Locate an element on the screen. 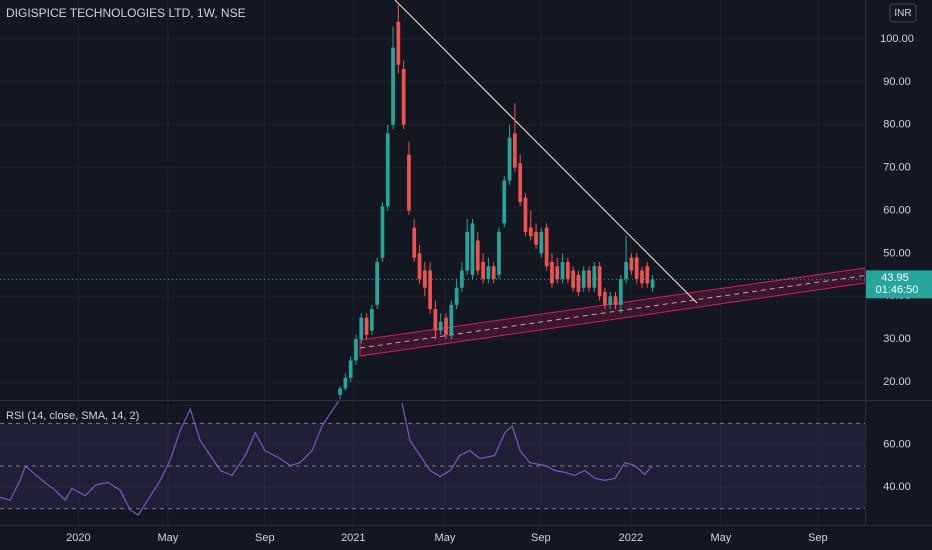  channel-mid is located at coordinates (612, 312).